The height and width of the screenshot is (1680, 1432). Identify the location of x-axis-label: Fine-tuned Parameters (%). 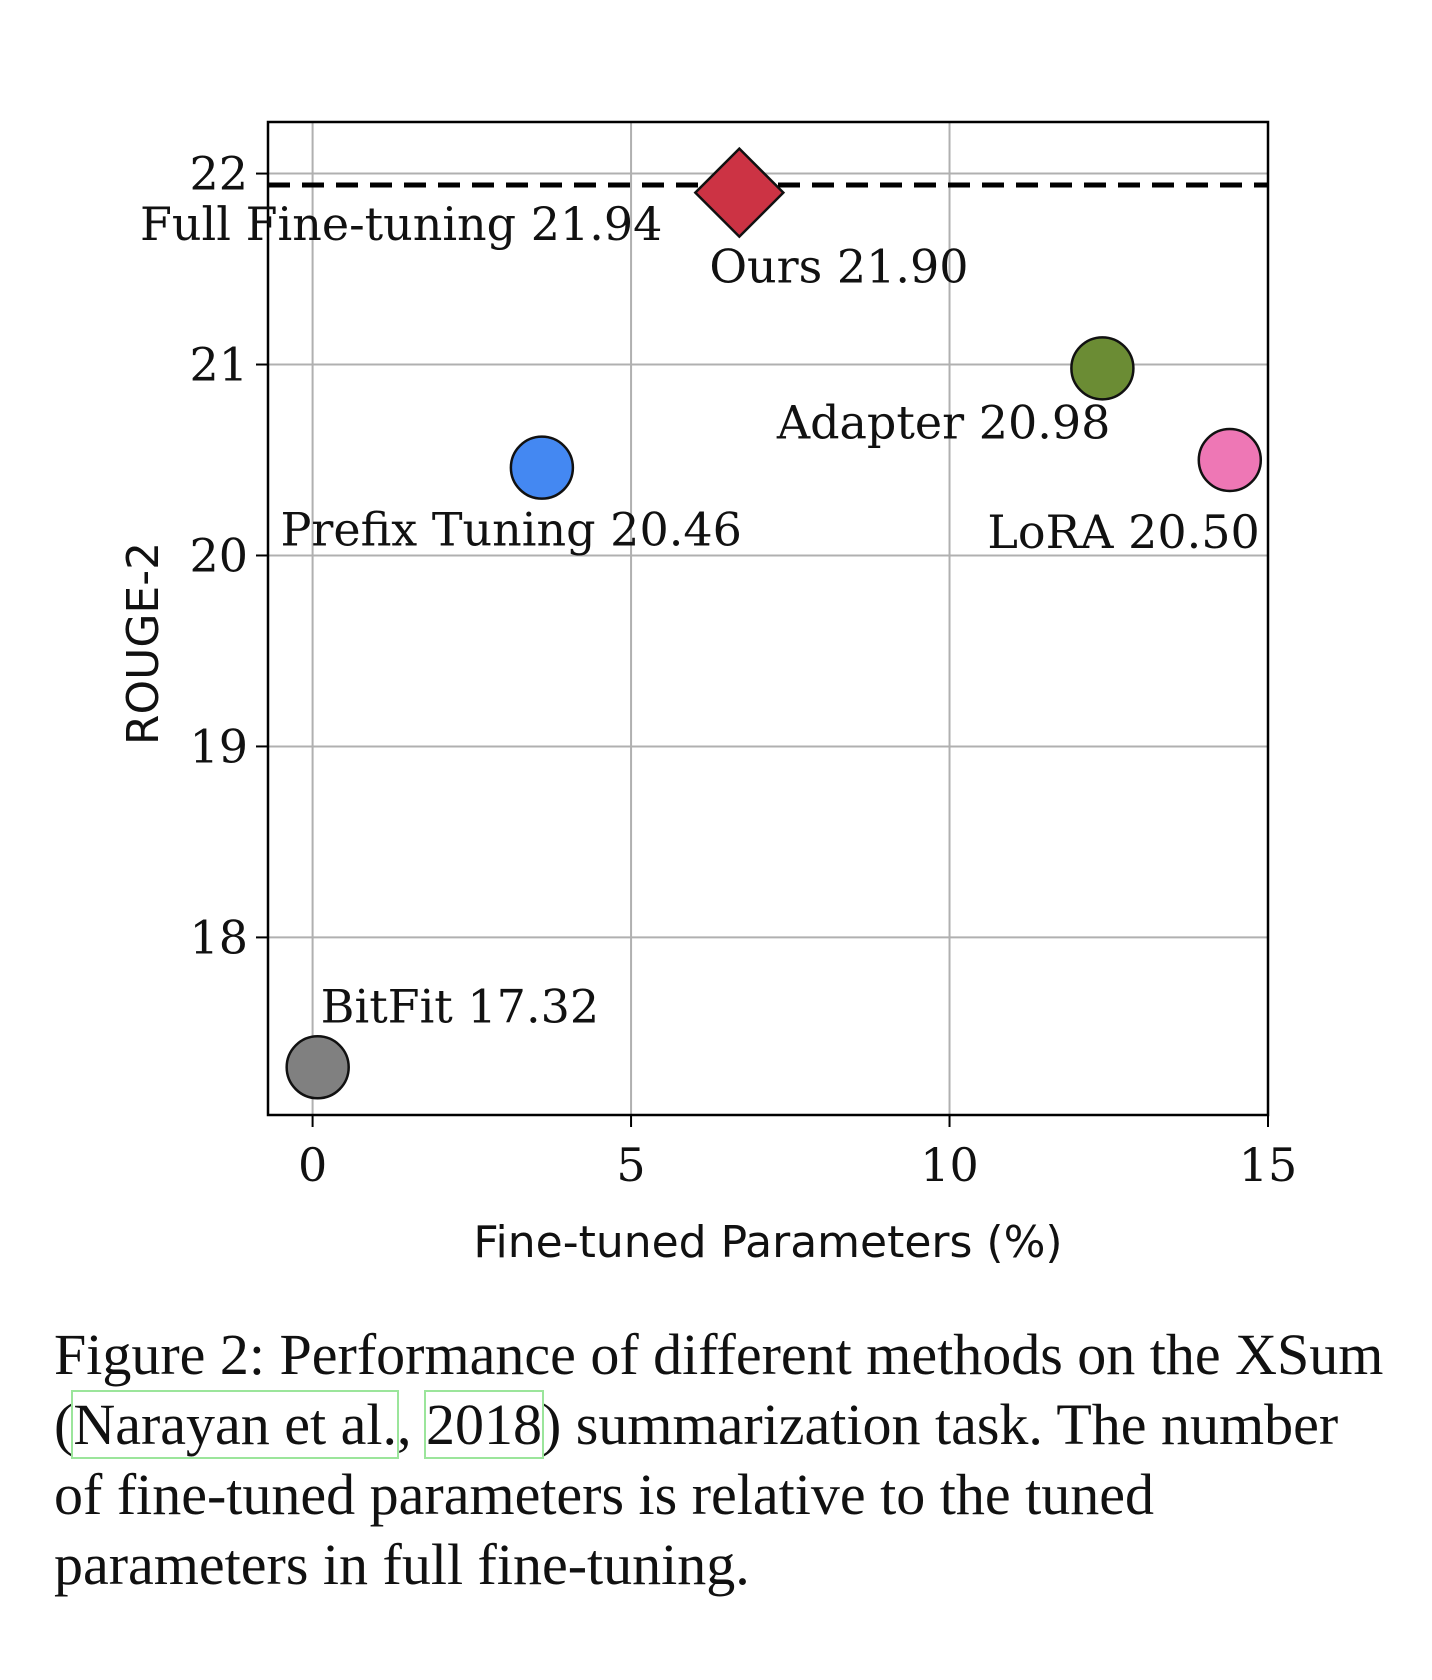
(767, 1242).